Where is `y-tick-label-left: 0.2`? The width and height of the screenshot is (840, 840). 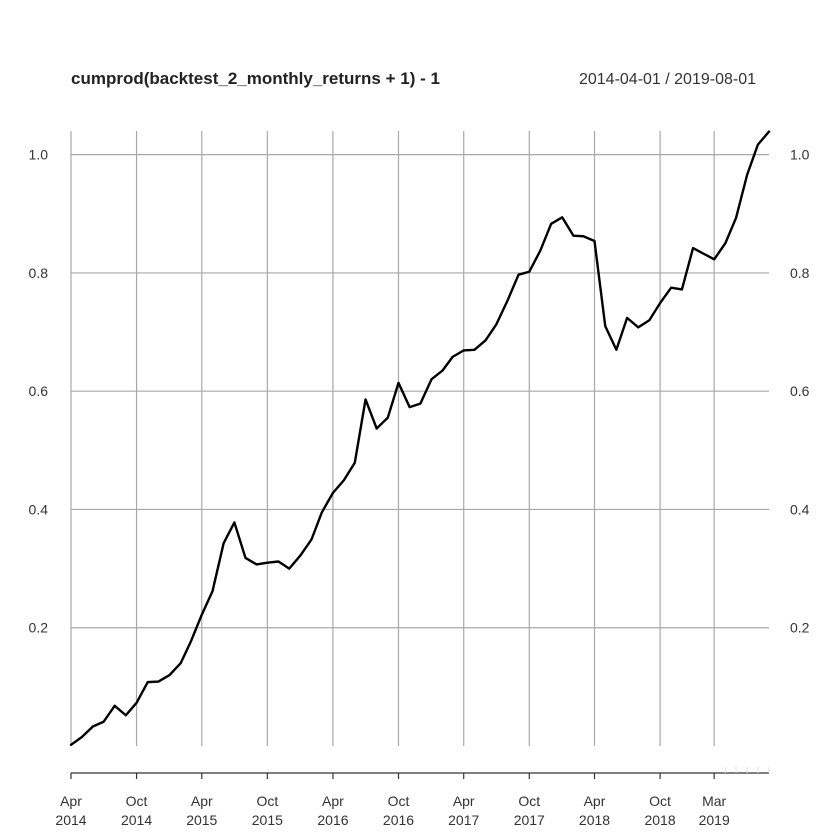 y-tick-label-left: 0.2 is located at coordinates (39, 628).